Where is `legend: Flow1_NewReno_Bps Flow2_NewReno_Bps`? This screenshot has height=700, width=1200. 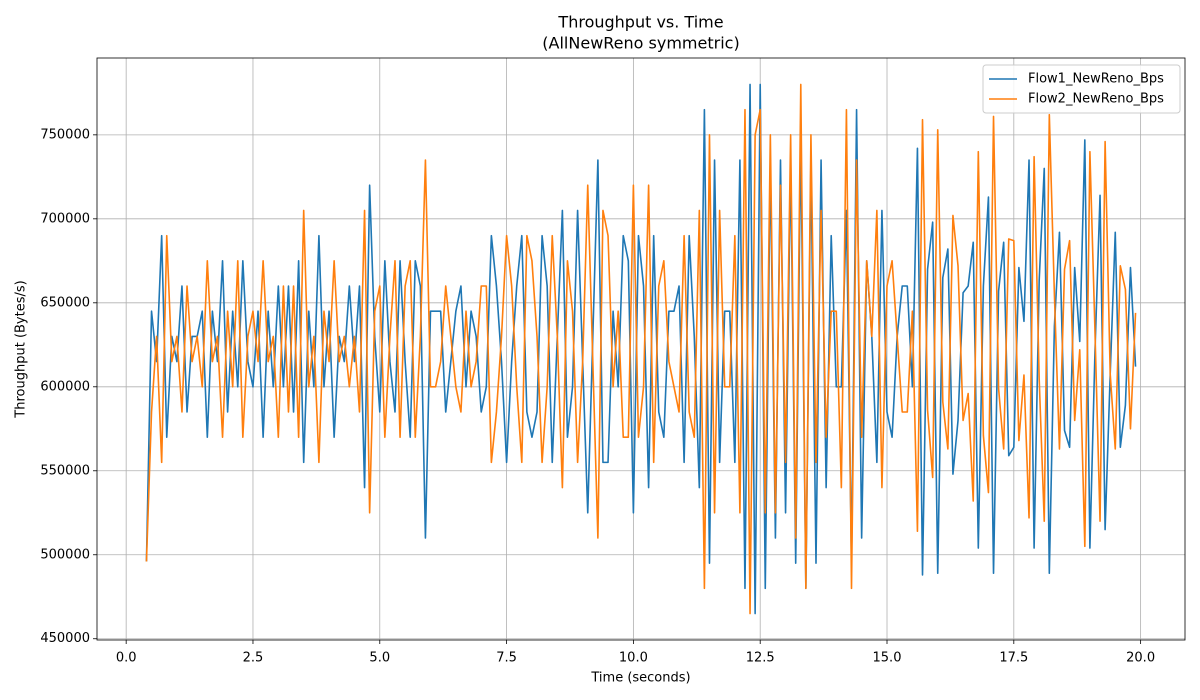 legend: Flow1_NewReno_Bps Flow2_NewReno_Bps is located at coordinates (1081, 89).